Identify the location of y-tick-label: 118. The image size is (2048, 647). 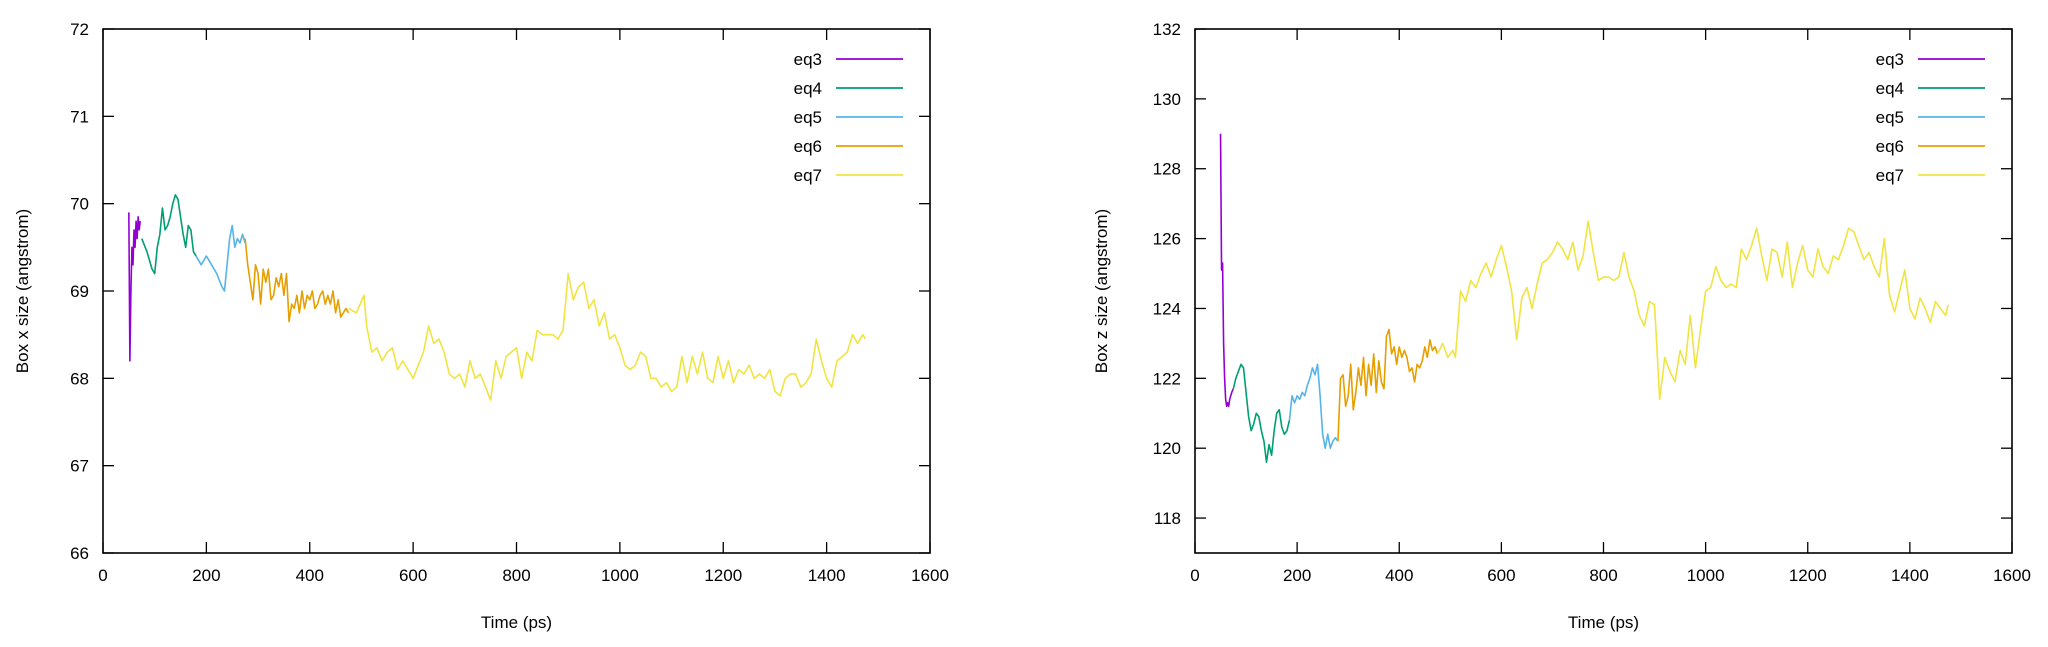
(1167, 518).